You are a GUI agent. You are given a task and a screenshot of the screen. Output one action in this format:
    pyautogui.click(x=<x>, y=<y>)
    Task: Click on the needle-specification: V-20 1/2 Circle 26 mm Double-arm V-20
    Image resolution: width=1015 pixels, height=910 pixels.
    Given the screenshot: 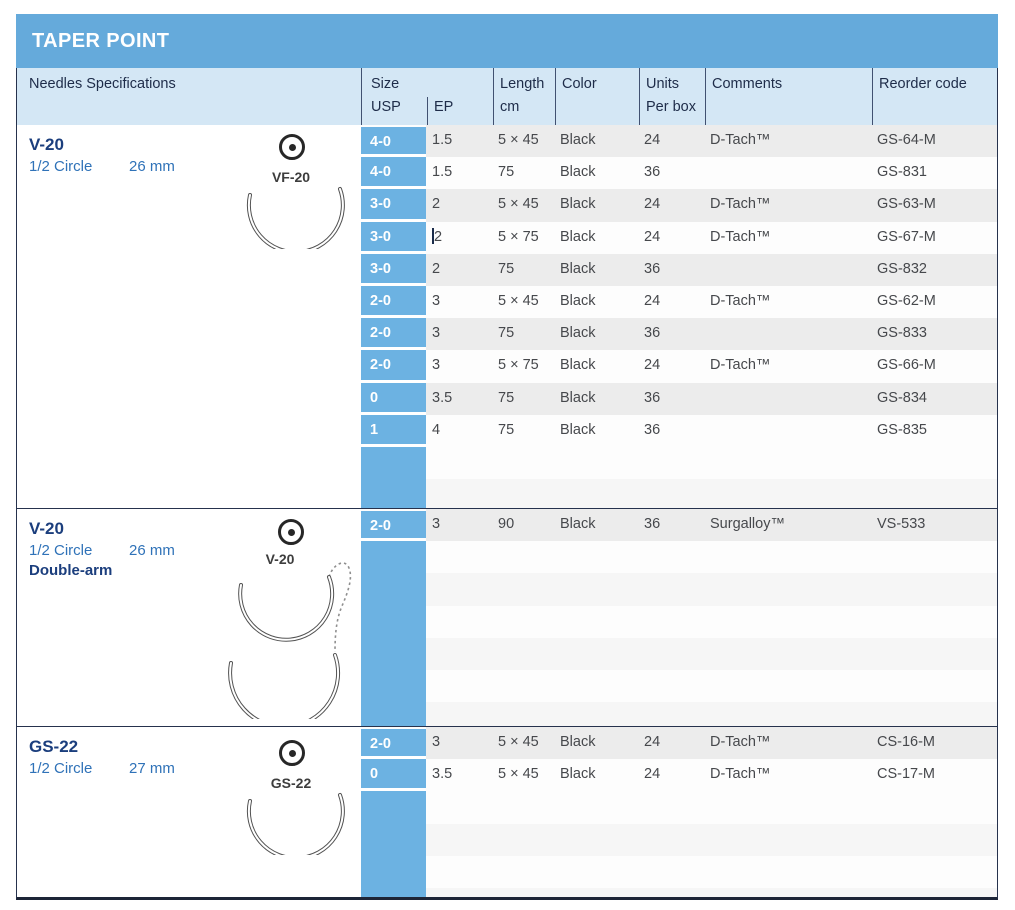 What is the action you would take?
    pyautogui.click(x=189, y=617)
    